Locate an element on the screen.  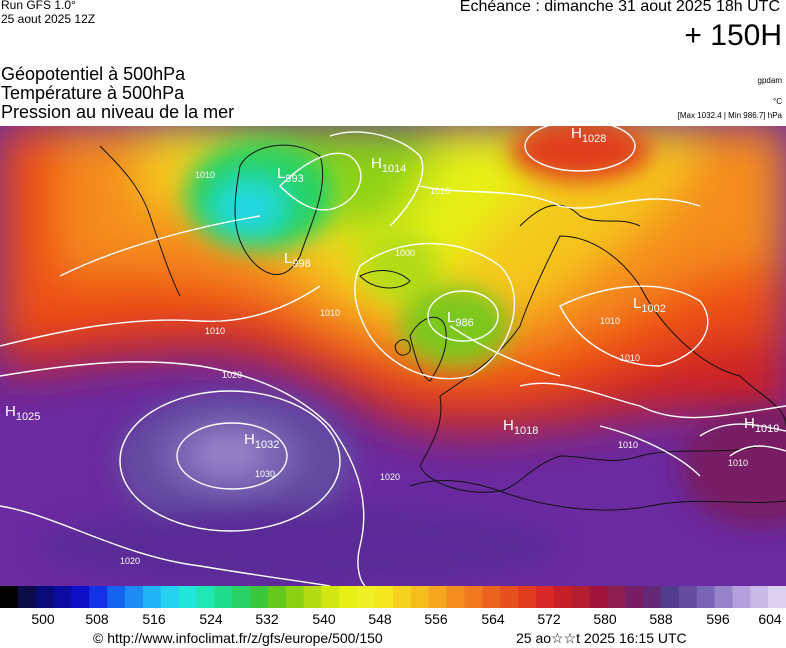
max-min-pressure: [Max 1032.4 | Min 986.7] hPa is located at coordinates (729, 115).